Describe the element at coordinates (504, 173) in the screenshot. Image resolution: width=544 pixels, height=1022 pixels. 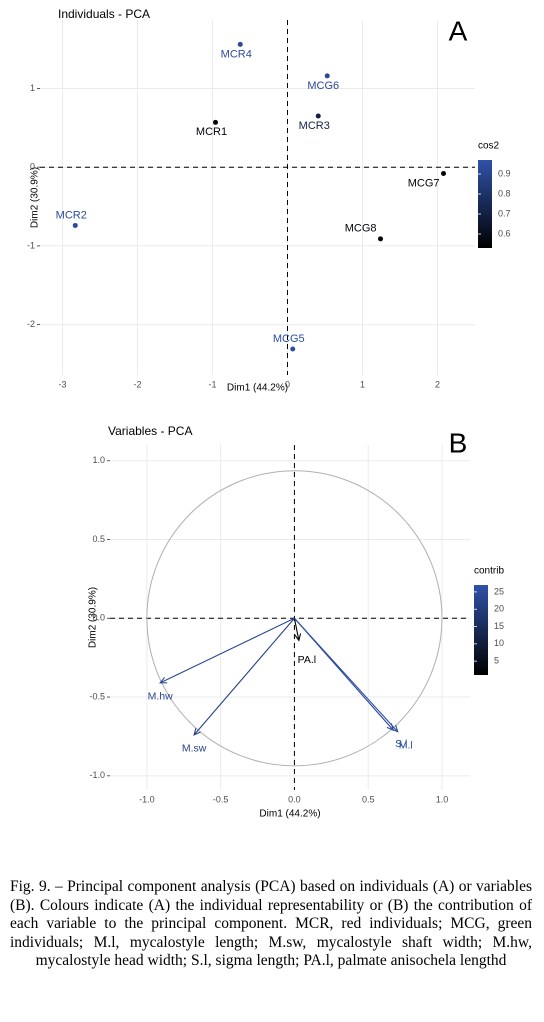
I see `colorbar-tick-label: 0.9` at that location.